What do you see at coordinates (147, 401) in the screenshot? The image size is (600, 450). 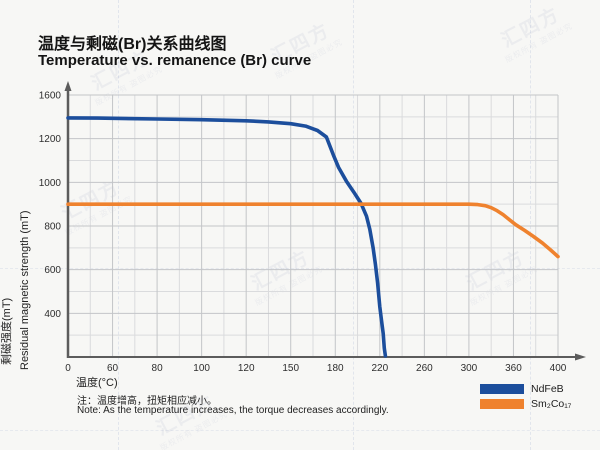 I see `note-zh: 注：温度增高，扭矩相应减小。` at bounding box center [147, 401].